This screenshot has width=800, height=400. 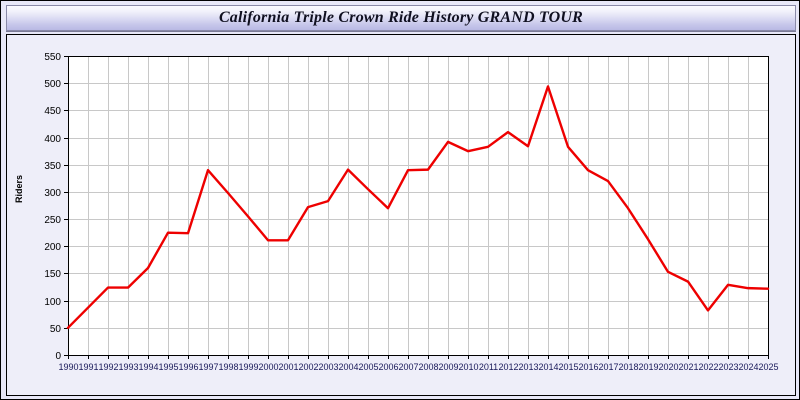 What do you see at coordinates (428, 367) in the screenshot?
I see `x-tick-label: 2008` at bounding box center [428, 367].